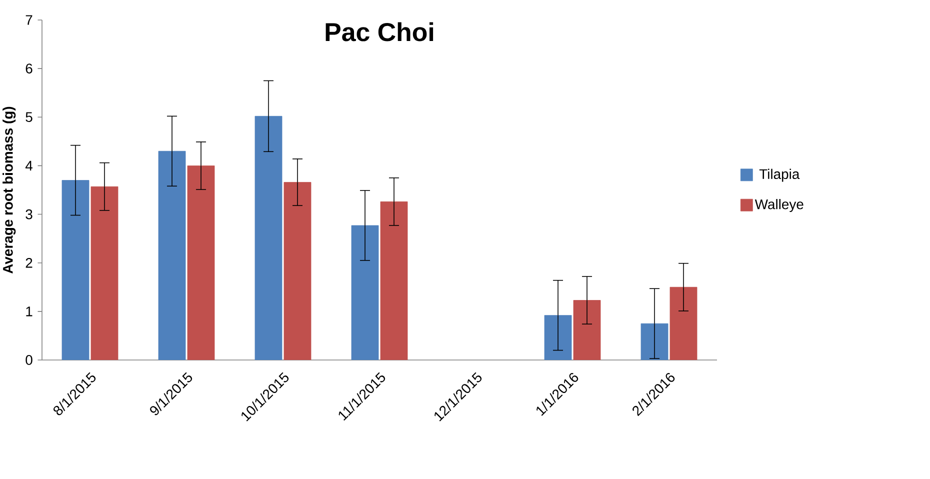 This screenshot has width=930, height=479. Describe the element at coordinates (29, 214) in the screenshot. I see `y-tick-label: 3` at that location.